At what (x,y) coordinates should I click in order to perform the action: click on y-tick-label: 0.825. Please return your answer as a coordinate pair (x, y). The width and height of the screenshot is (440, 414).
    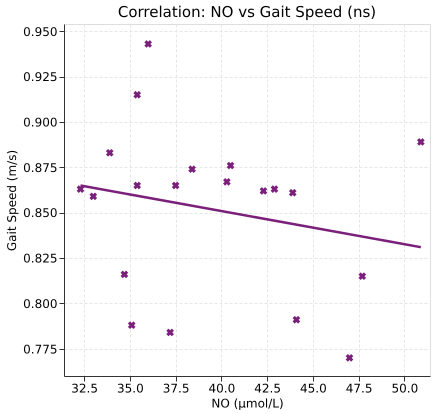
    Looking at the image, I should click on (40, 259).